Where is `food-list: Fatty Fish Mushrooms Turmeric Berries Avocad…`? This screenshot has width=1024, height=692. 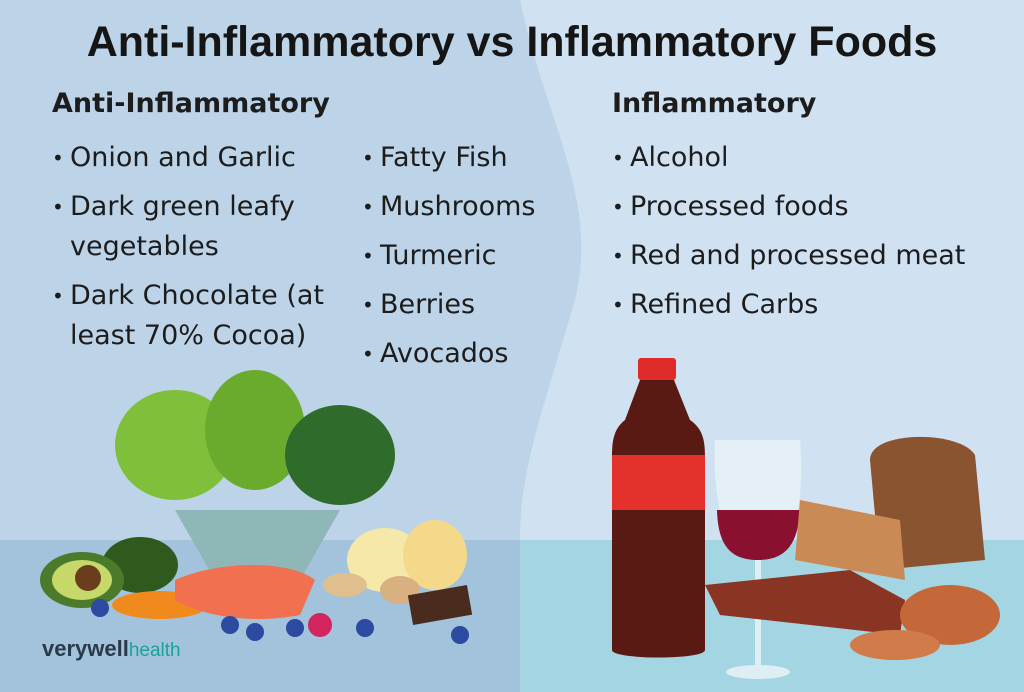
food-list: Fatty Fish Mushrooms Turmeric Berries Avocad… is located at coordinates (472, 260).